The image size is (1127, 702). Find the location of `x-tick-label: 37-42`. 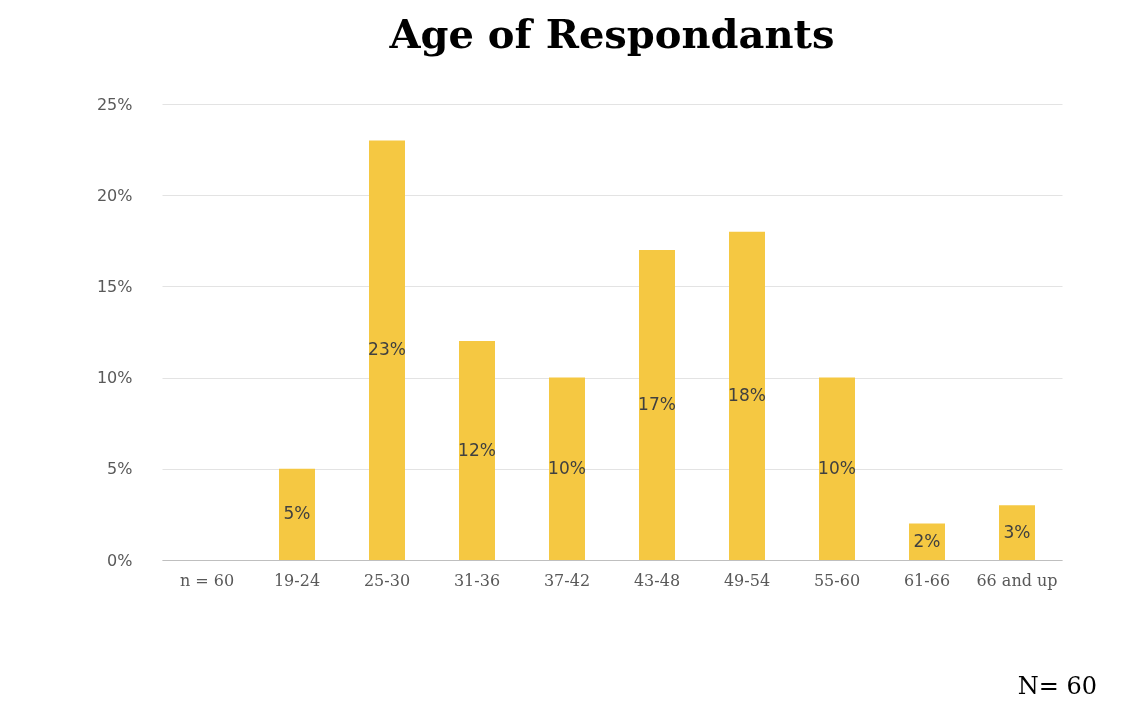

x-tick-label: 37-42 is located at coordinates (567, 580).